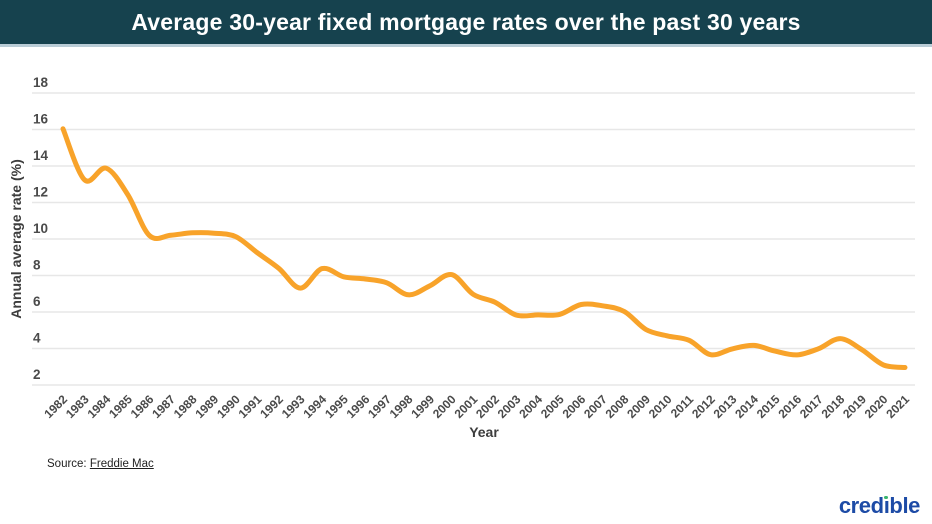 This screenshot has height=524, width=932. What do you see at coordinates (660, 406) in the screenshot?
I see `x-tick-label: 2010` at bounding box center [660, 406].